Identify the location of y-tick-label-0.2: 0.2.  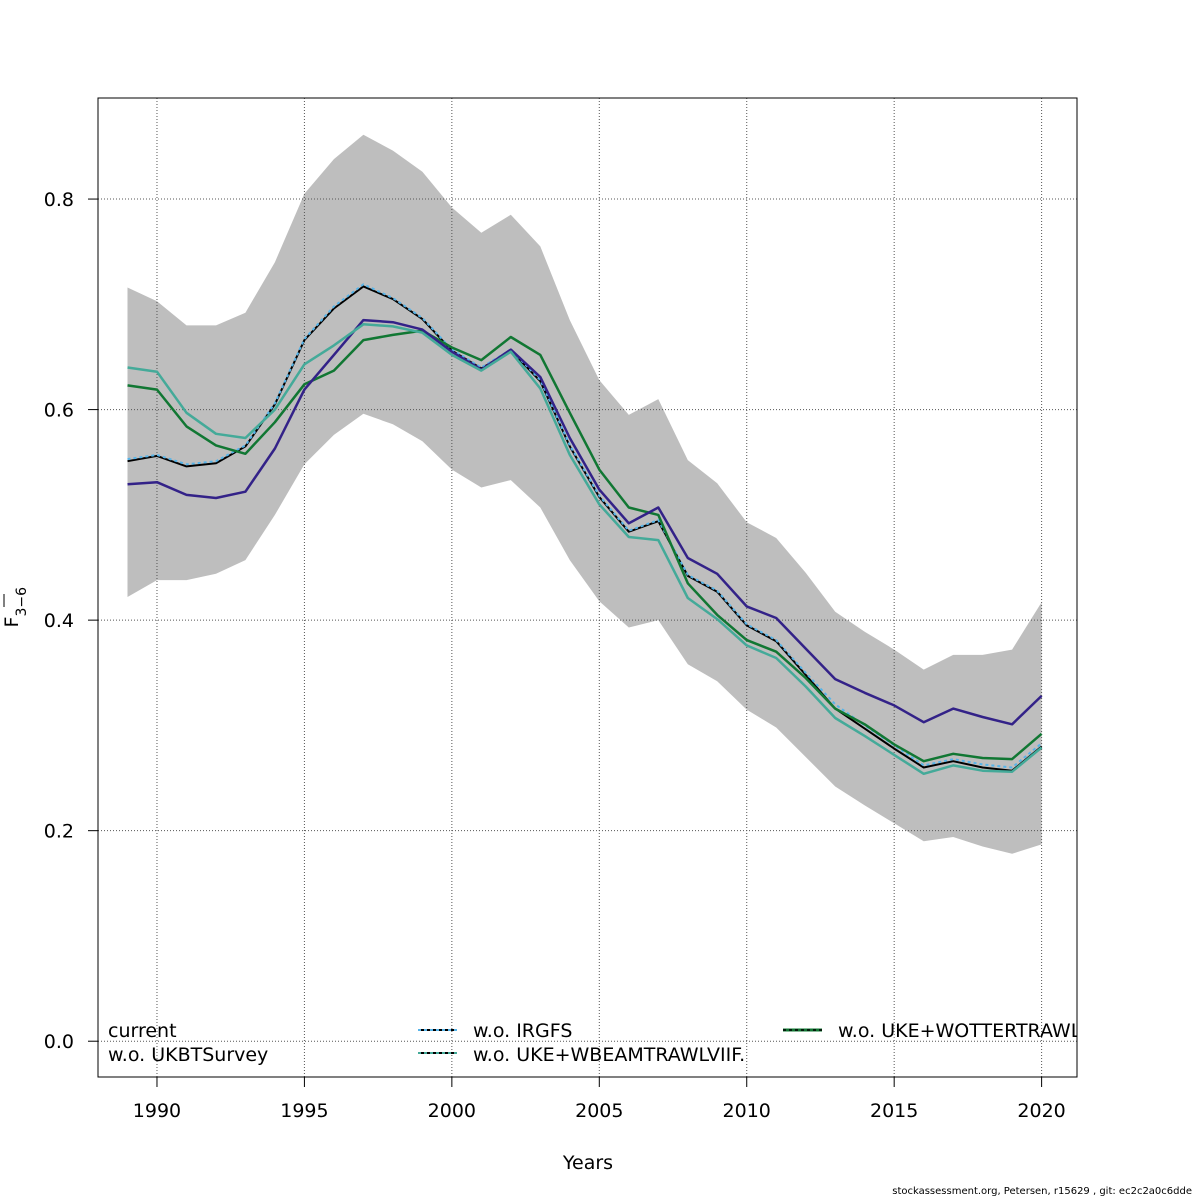
(59, 832).